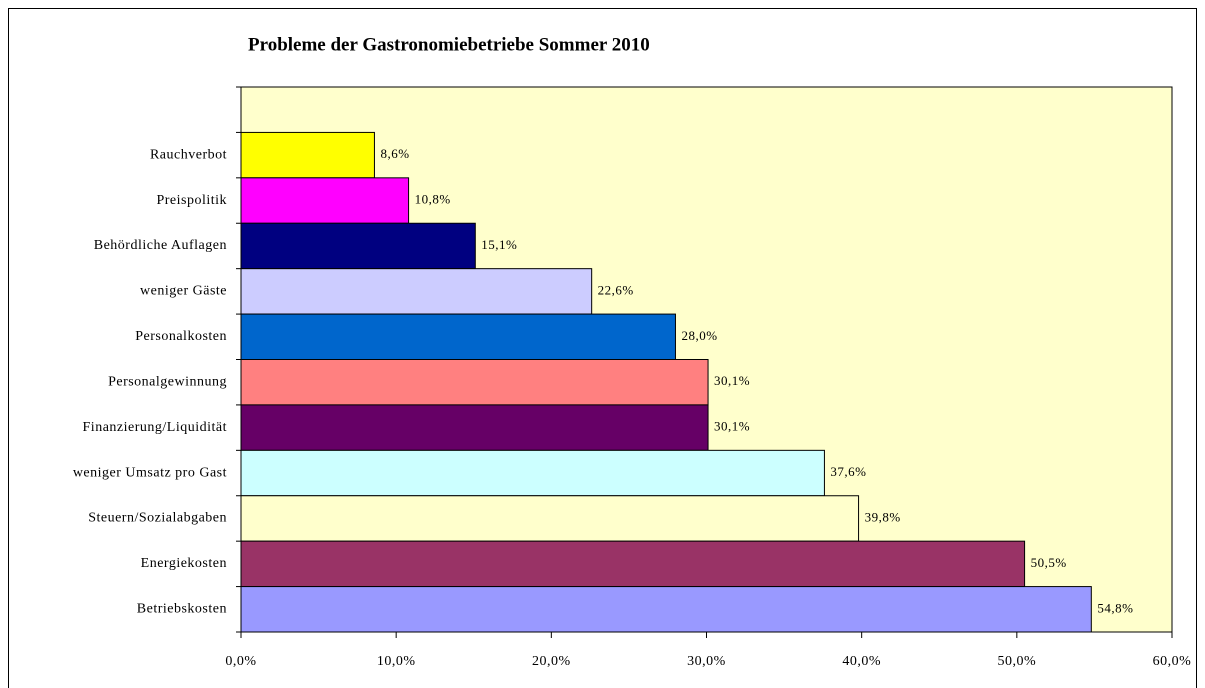 The image size is (1205, 688). What do you see at coordinates (699, 335) in the screenshot?
I see `value-label: 28,0%` at bounding box center [699, 335].